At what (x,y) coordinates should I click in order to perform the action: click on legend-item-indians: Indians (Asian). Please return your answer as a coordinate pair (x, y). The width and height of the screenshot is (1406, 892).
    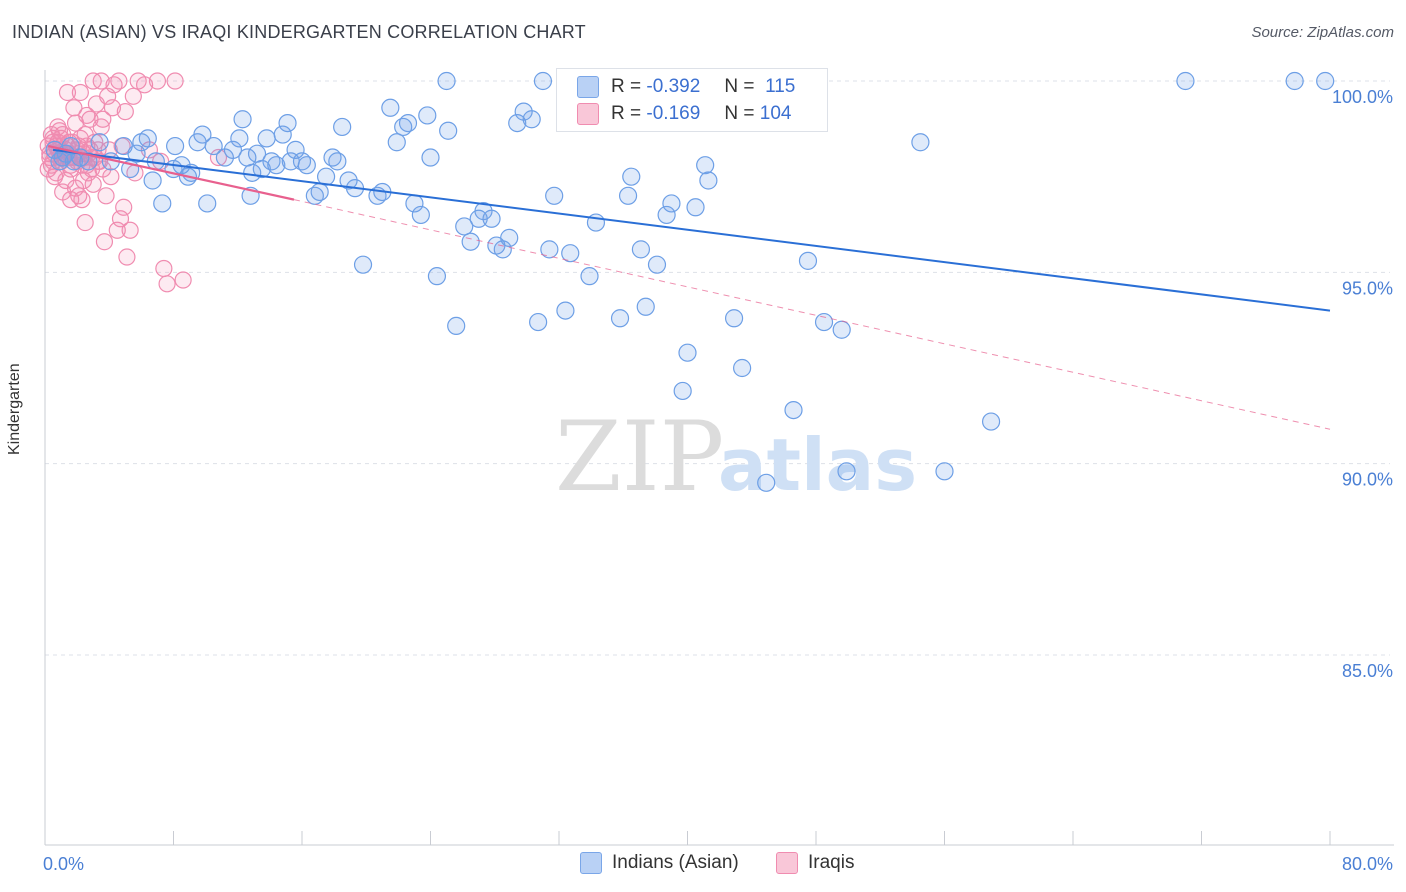
    Looking at the image, I should click on (659, 863).